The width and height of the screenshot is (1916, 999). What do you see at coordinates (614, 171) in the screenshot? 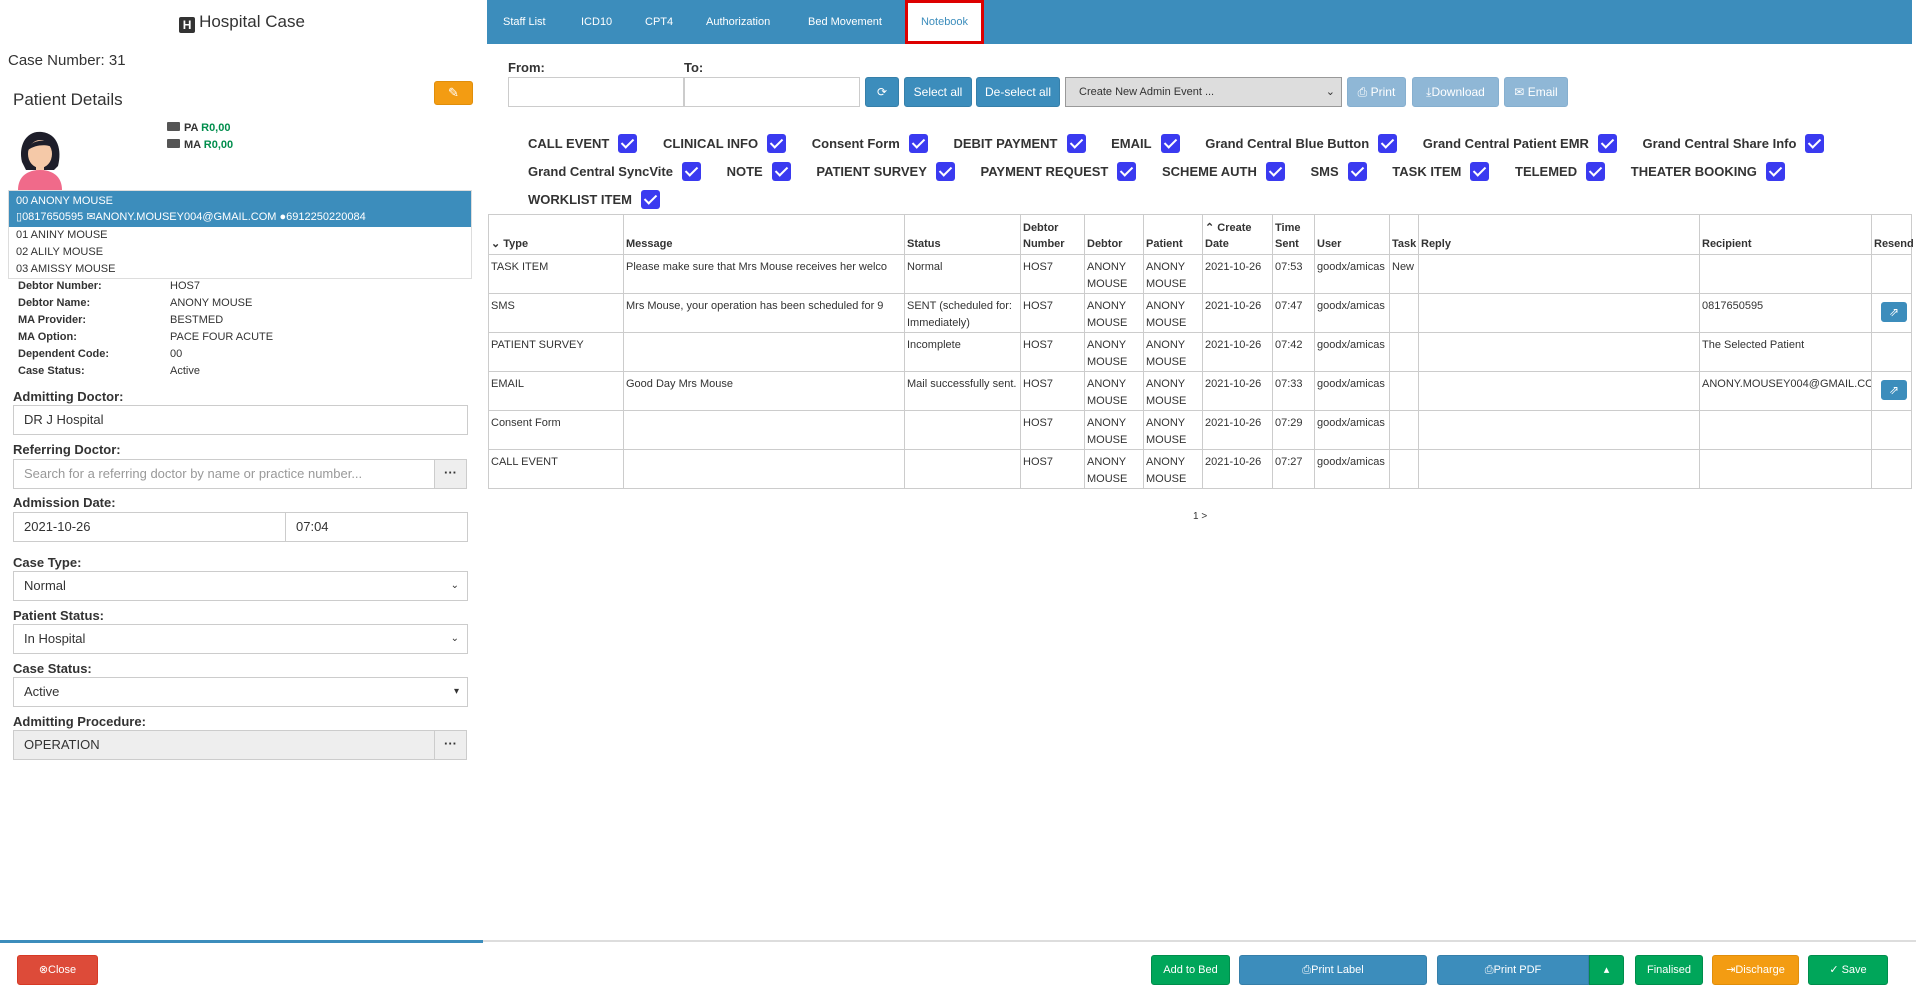
I see `event-type-checkbox: Grand Central SyncVite` at bounding box center [614, 171].